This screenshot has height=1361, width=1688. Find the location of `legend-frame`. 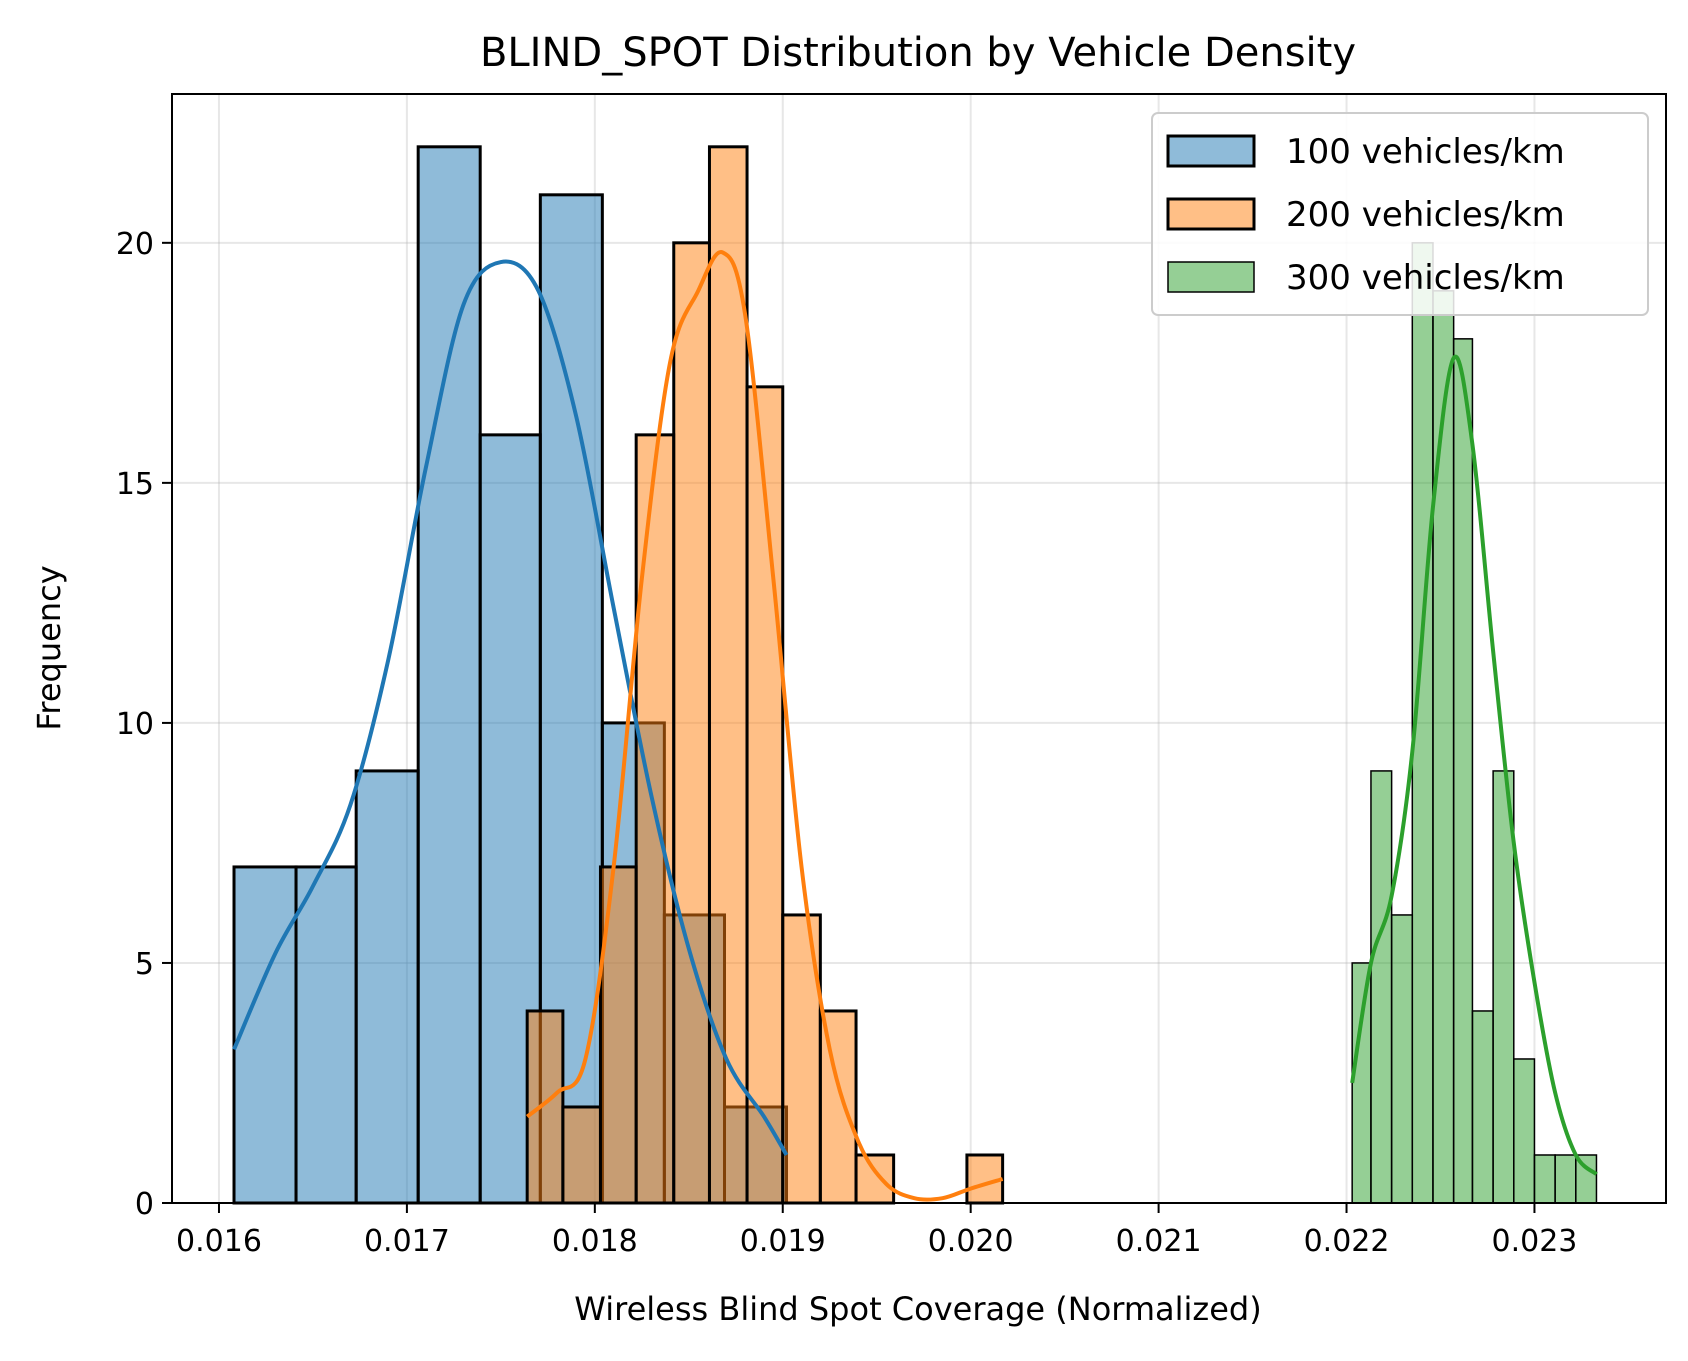

legend-frame is located at coordinates (1400, 214).